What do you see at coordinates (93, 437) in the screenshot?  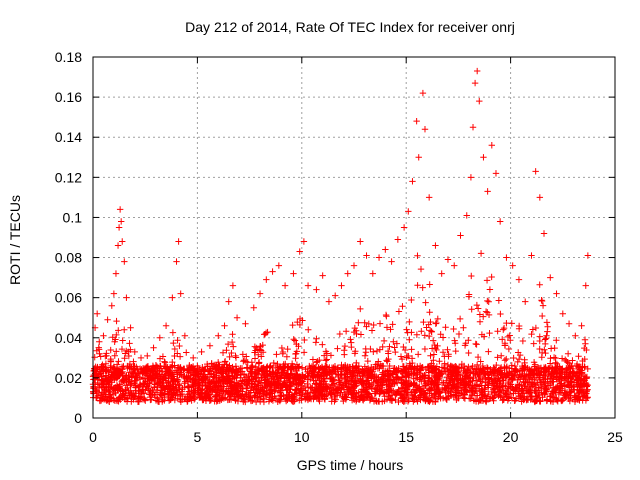 I see `x-tick-label: 0` at bounding box center [93, 437].